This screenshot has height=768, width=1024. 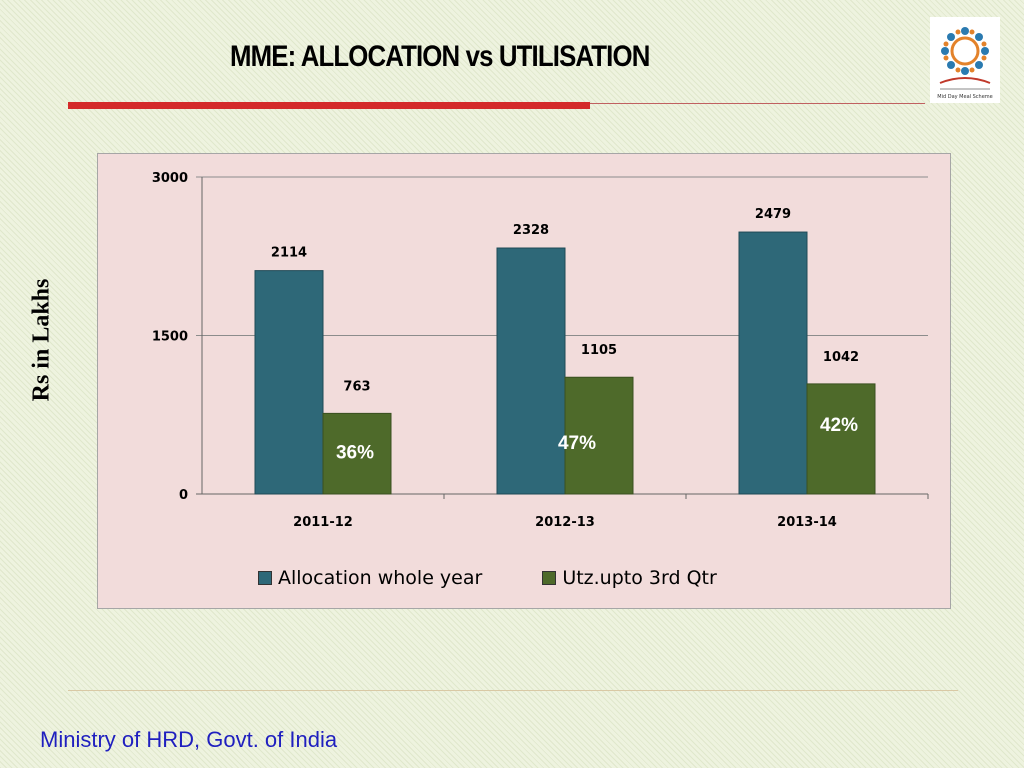 I want to click on legend-item-utilisation: Utz.upto 3rd Qtr, so click(x=629, y=578).